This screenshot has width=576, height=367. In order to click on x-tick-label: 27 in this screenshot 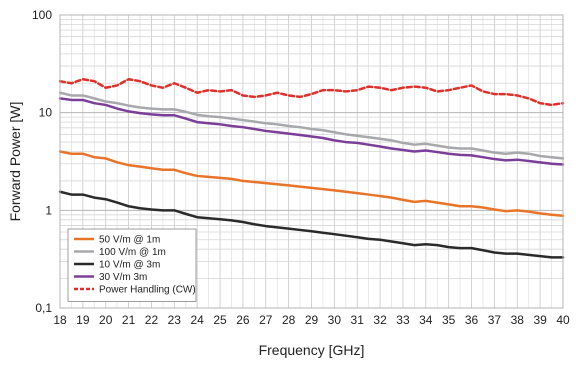, I will do `click(266, 320)`.